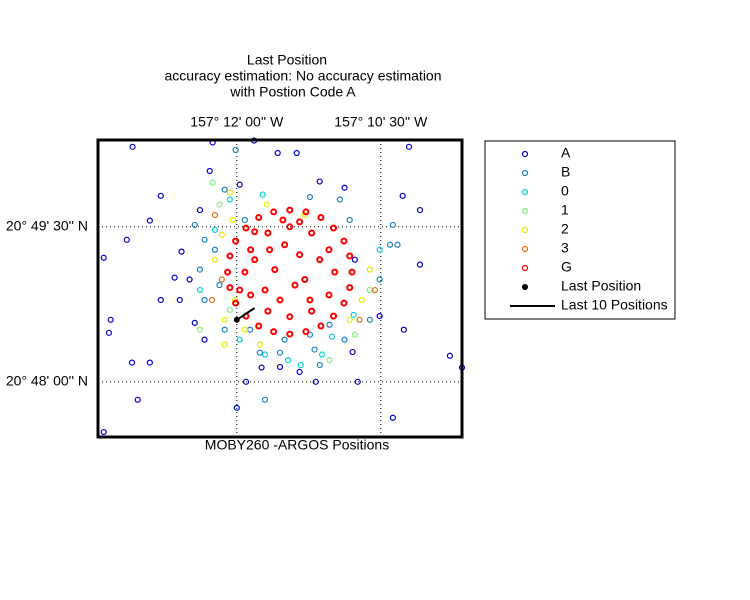 The image size is (750, 600). Describe the element at coordinates (566, 267) in the screenshot. I see `legend-label: G` at that location.